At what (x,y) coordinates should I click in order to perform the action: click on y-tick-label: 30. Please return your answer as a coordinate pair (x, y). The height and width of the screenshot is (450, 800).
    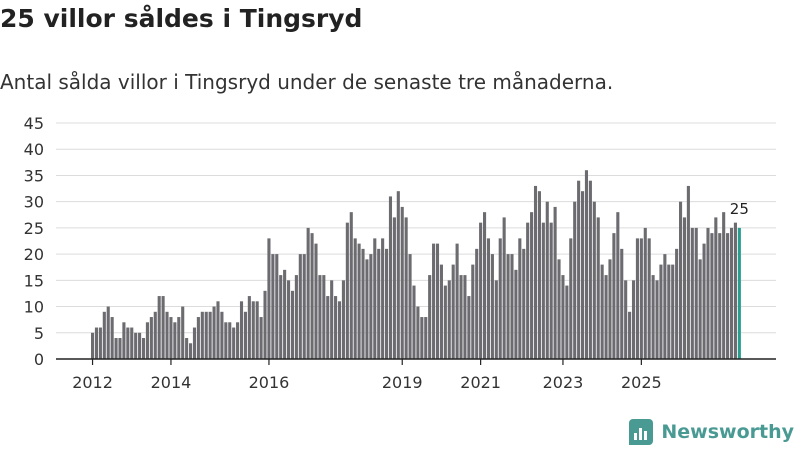
    Looking at the image, I should click on (34, 202).